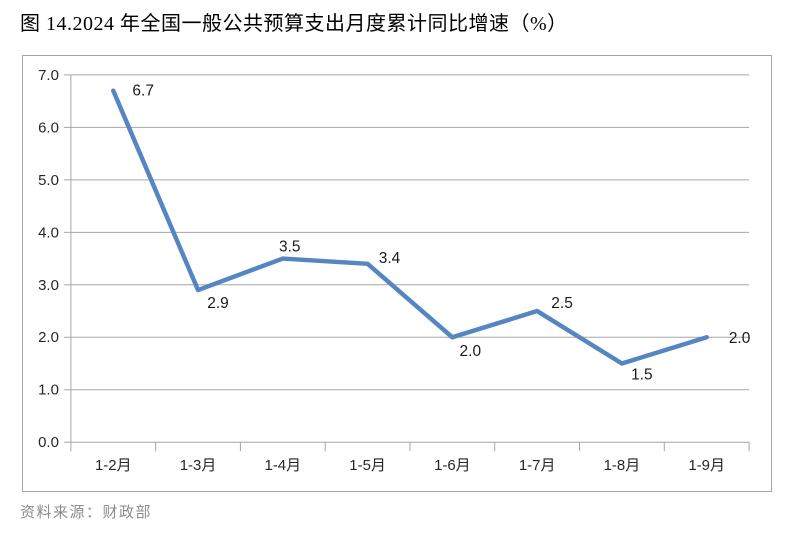  Describe the element at coordinates (622, 465) in the screenshot. I see `x-tick-label: 1-8月` at that location.